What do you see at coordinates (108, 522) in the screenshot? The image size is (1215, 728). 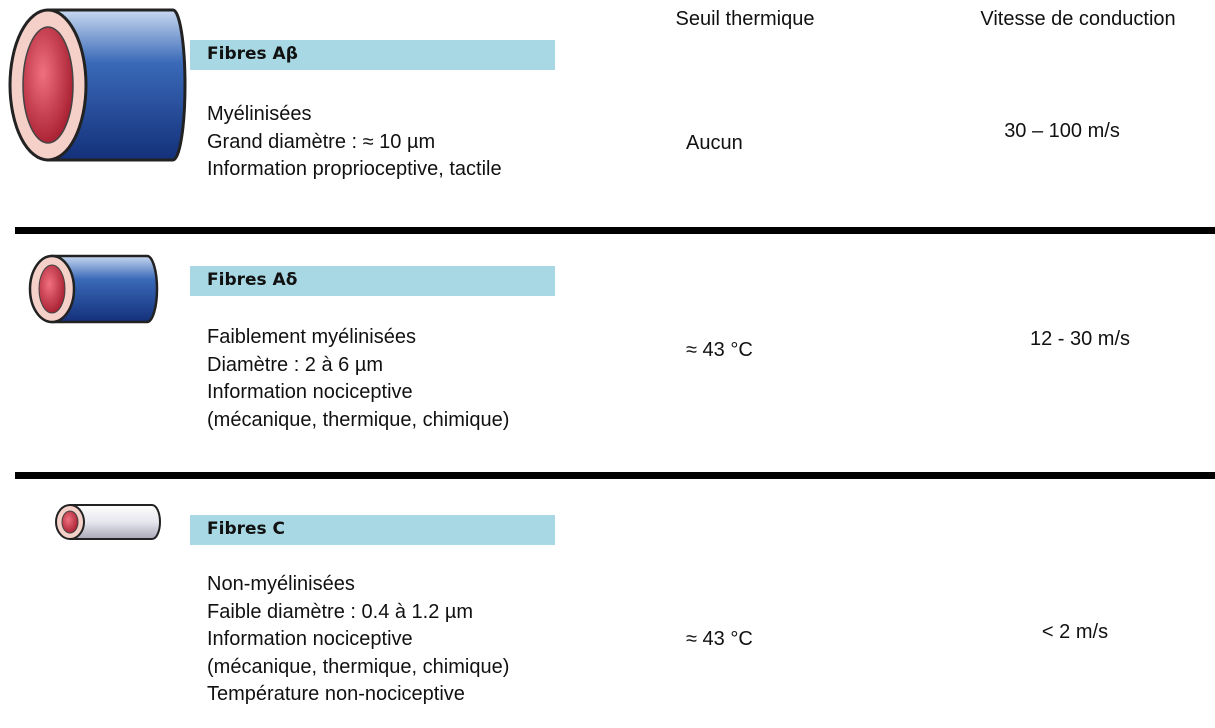 I see `fiber-c-icon` at bounding box center [108, 522].